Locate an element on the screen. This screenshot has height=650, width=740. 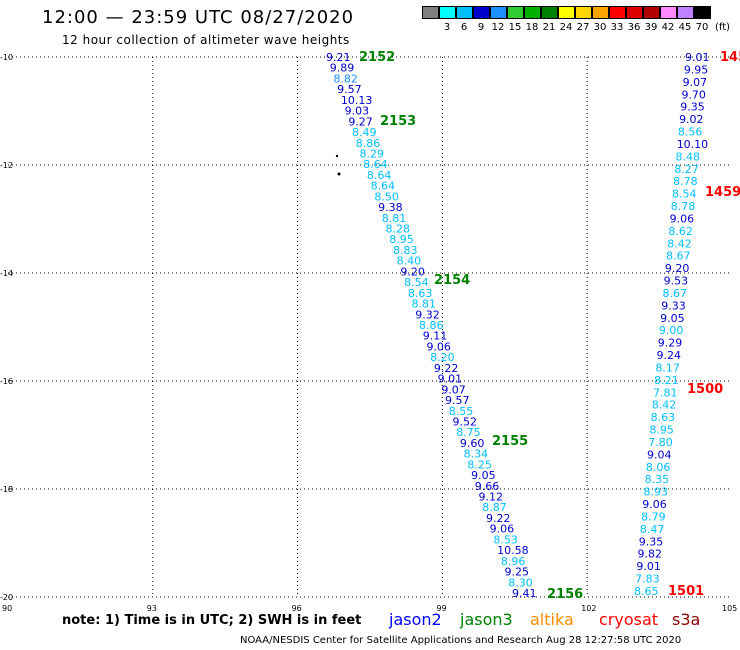
swh-value-right: 8.48 is located at coordinates (688, 156).